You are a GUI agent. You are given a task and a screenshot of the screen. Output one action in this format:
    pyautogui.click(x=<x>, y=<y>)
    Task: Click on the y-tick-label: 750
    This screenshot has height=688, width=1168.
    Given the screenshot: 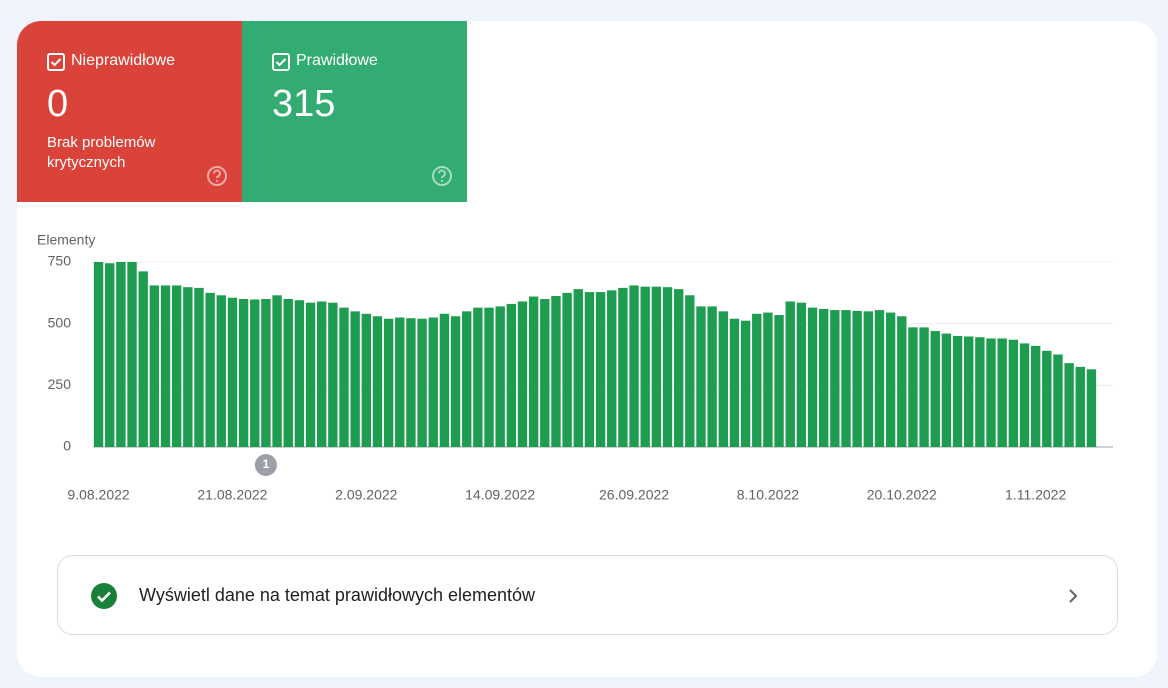 What is the action you would take?
    pyautogui.click(x=60, y=261)
    